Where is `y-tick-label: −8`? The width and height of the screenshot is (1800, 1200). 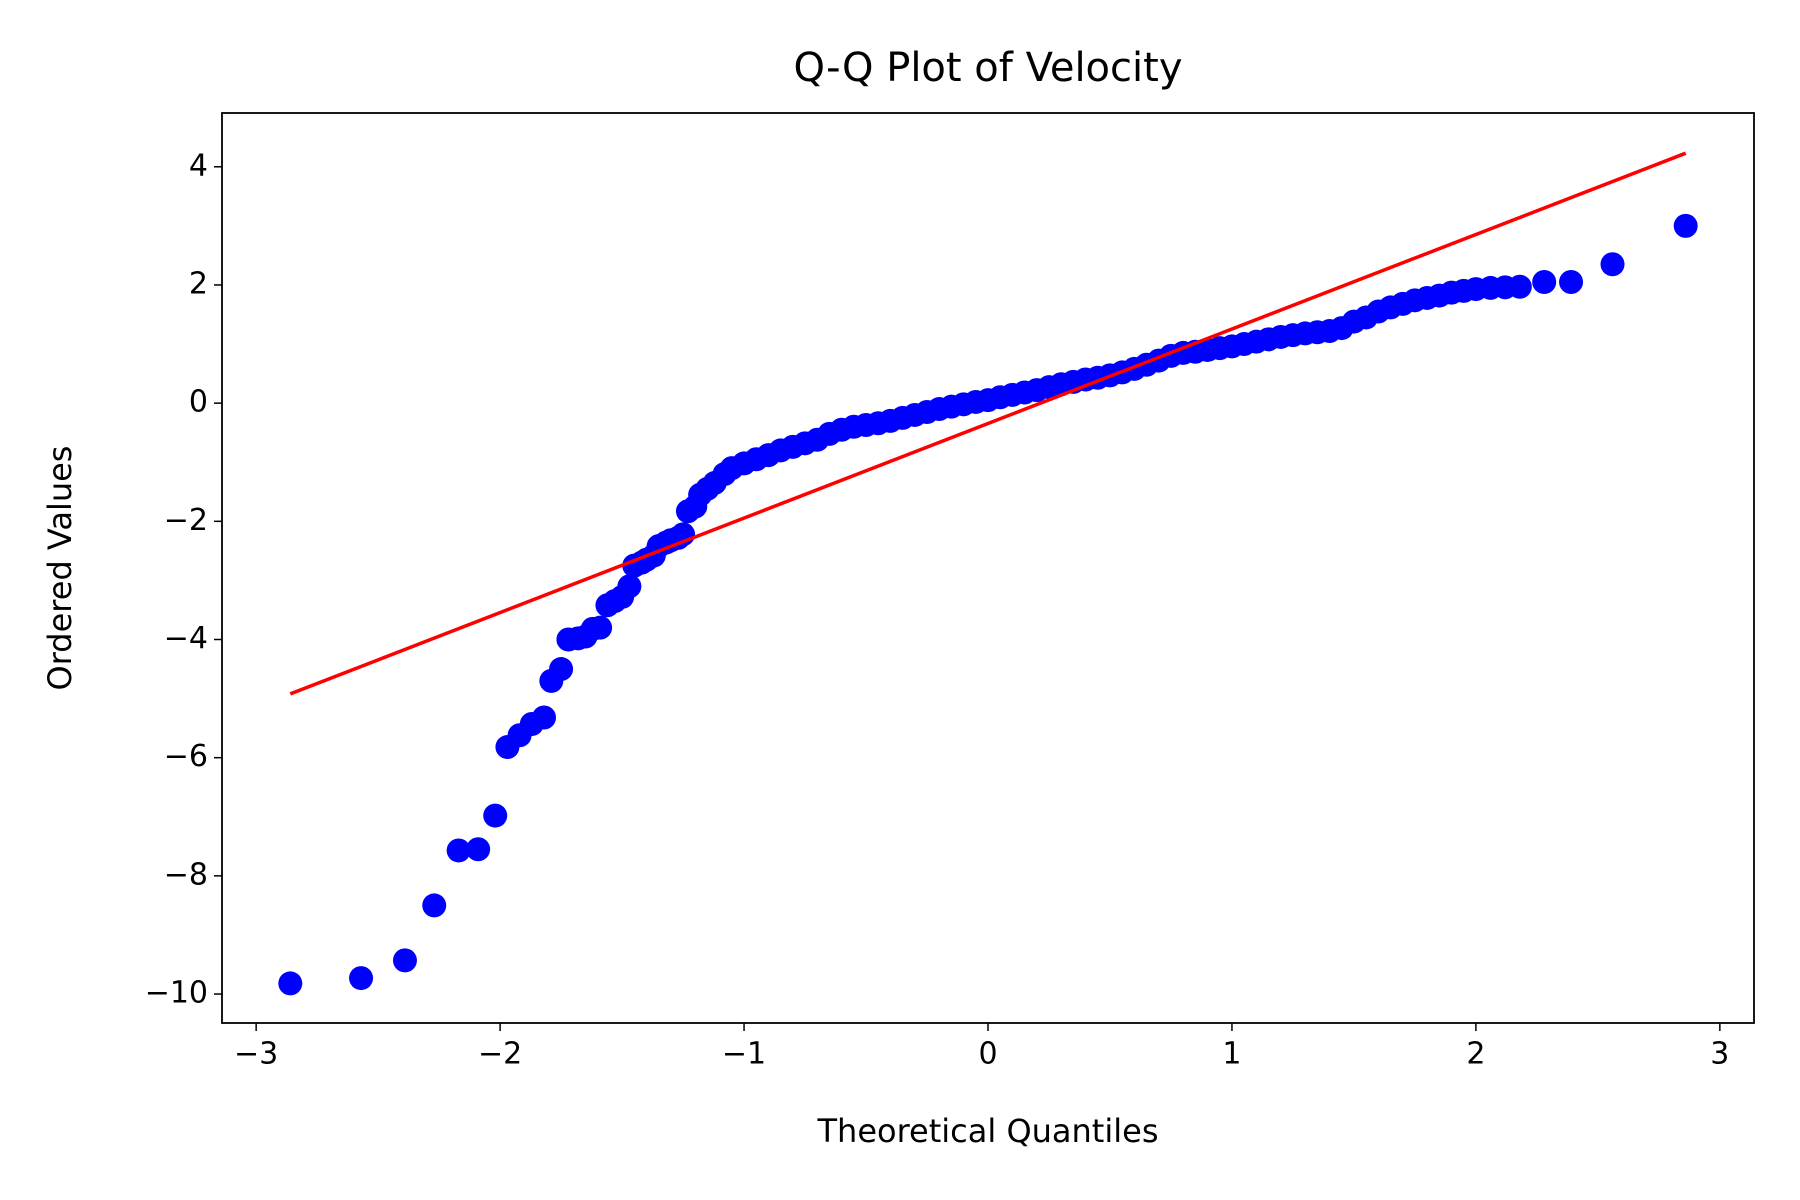
y-tick-label: −8 is located at coordinates (186, 874).